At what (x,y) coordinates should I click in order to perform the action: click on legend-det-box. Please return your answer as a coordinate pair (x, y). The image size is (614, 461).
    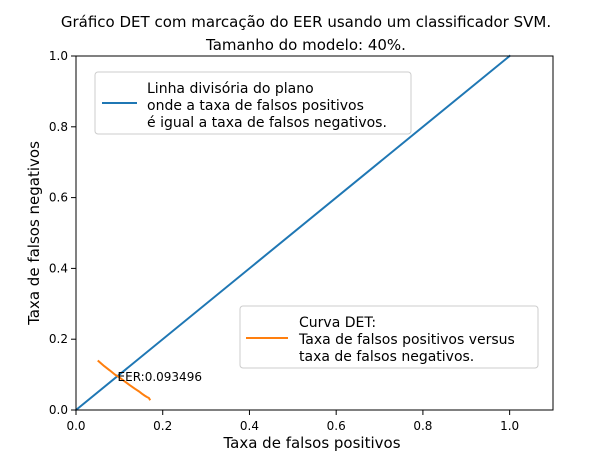
    Looking at the image, I should click on (389, 337).